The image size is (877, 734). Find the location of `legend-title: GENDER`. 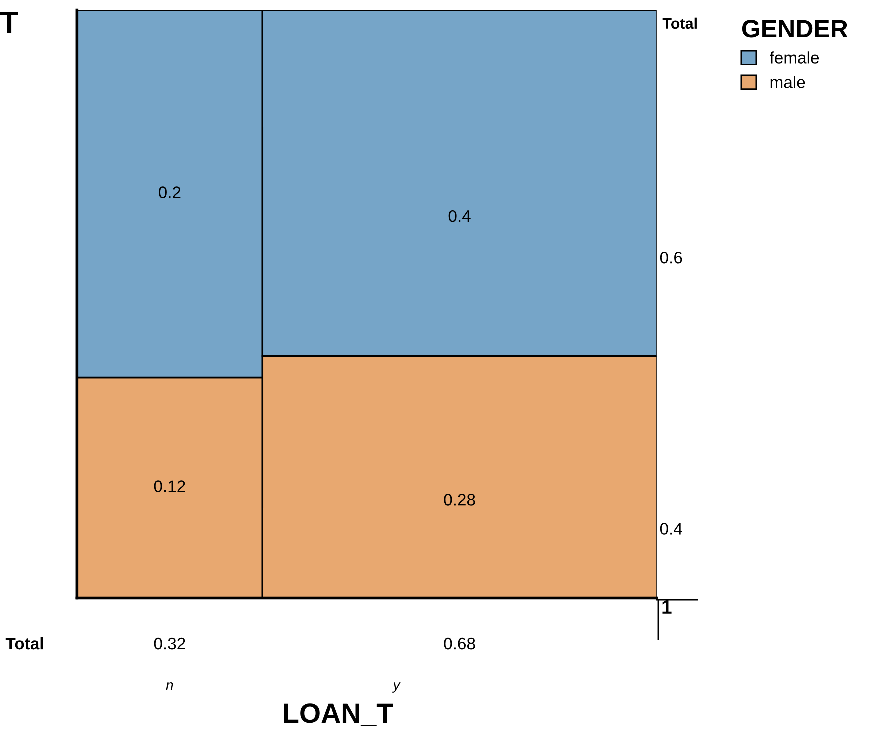

legend-title: GENDER is located at coordinates (795, 29).